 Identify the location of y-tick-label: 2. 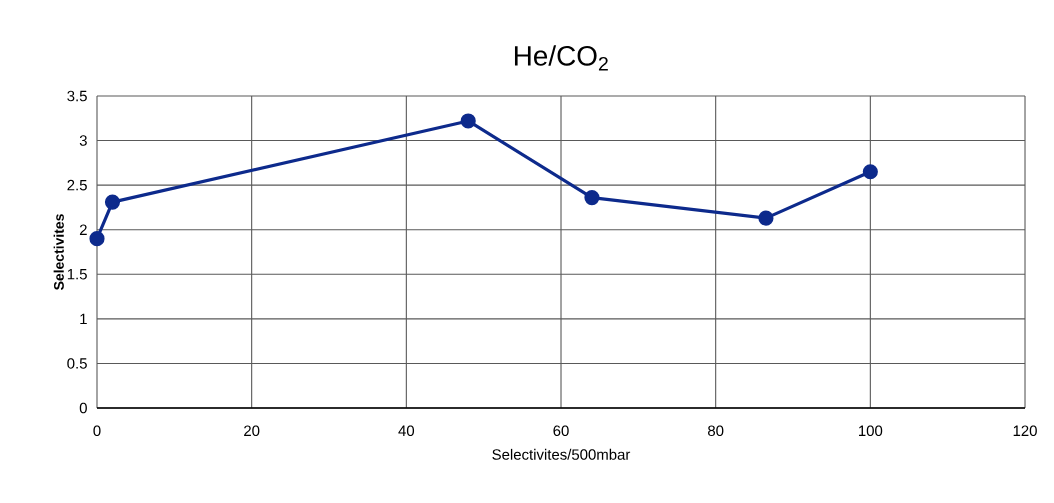
(83, 229).